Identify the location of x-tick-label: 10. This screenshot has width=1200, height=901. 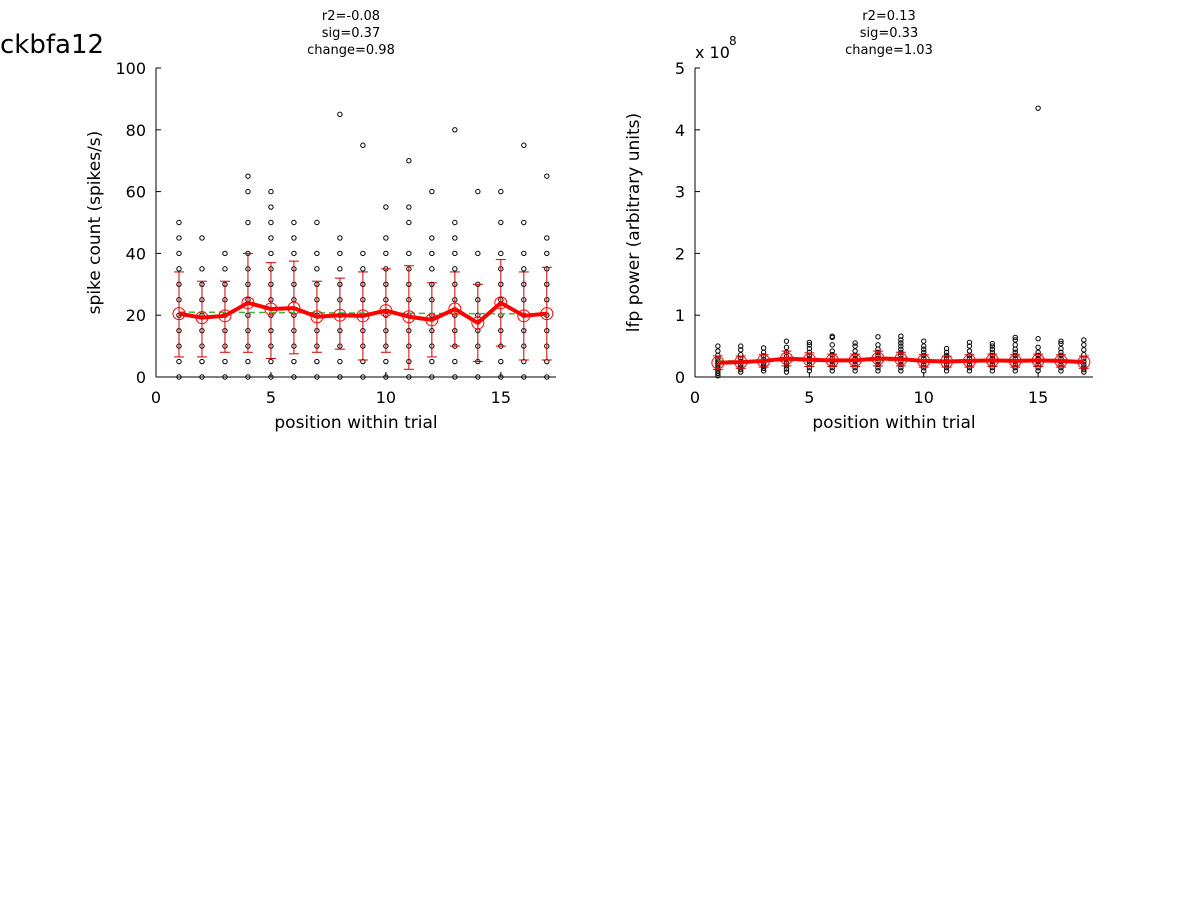
(386, 397).